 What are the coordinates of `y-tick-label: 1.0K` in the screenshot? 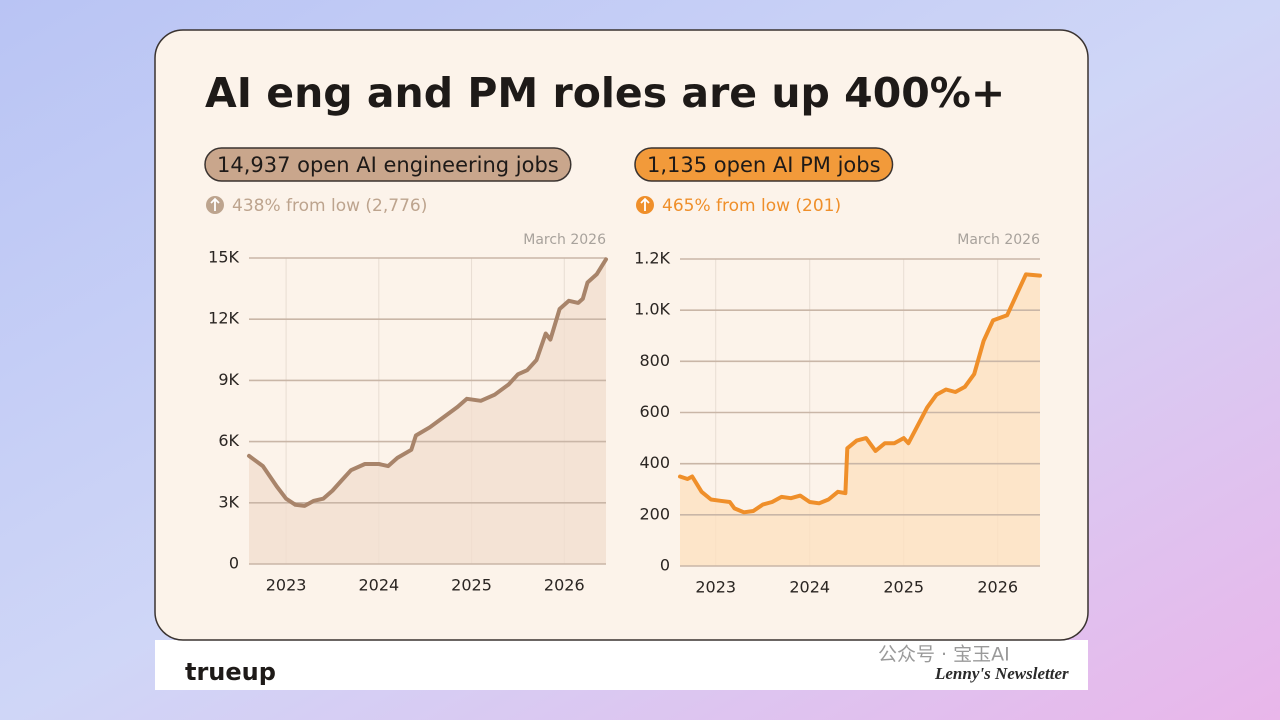 It's located at (652, 309).